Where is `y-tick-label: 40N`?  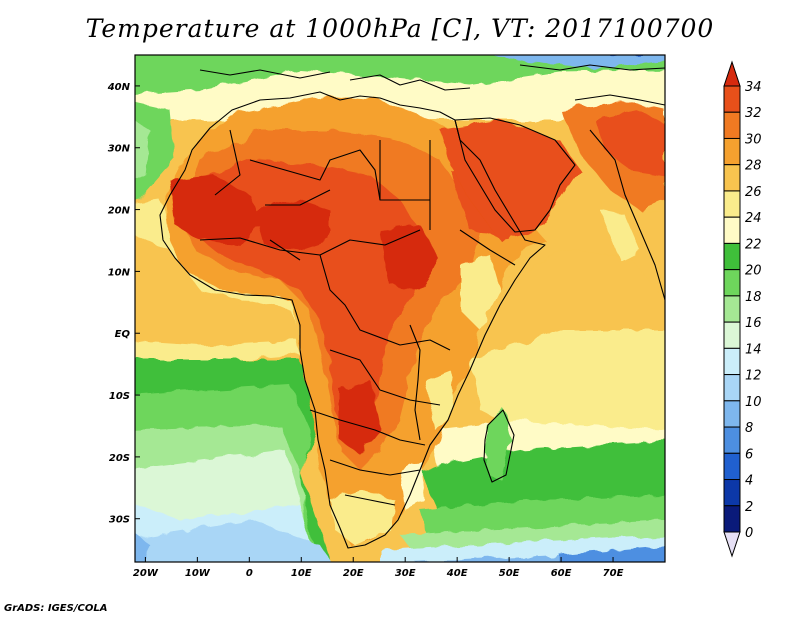
y-tick-label: 40N is located at coordinates (119, 87).